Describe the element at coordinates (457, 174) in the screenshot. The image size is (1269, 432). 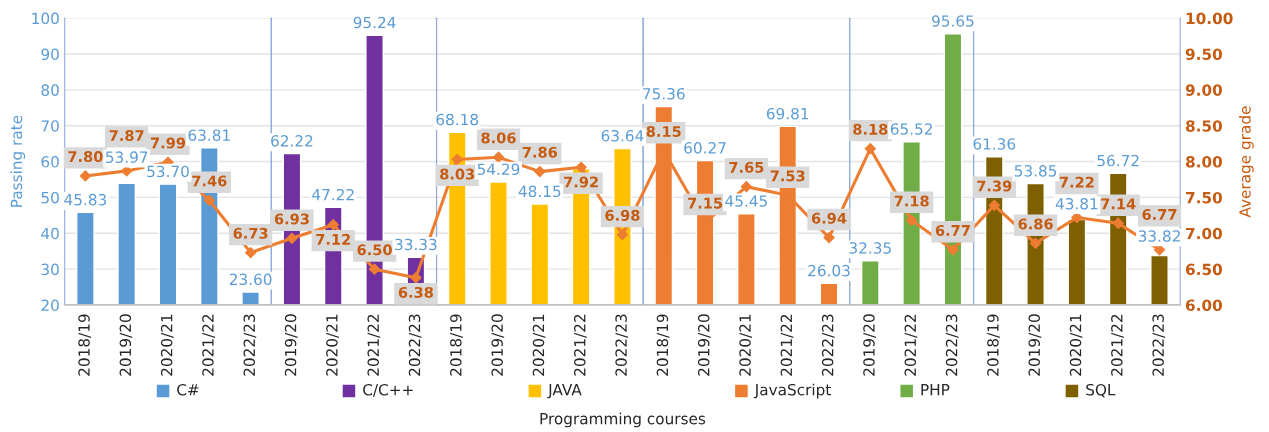
I see `data-label: 8.03` at that location.